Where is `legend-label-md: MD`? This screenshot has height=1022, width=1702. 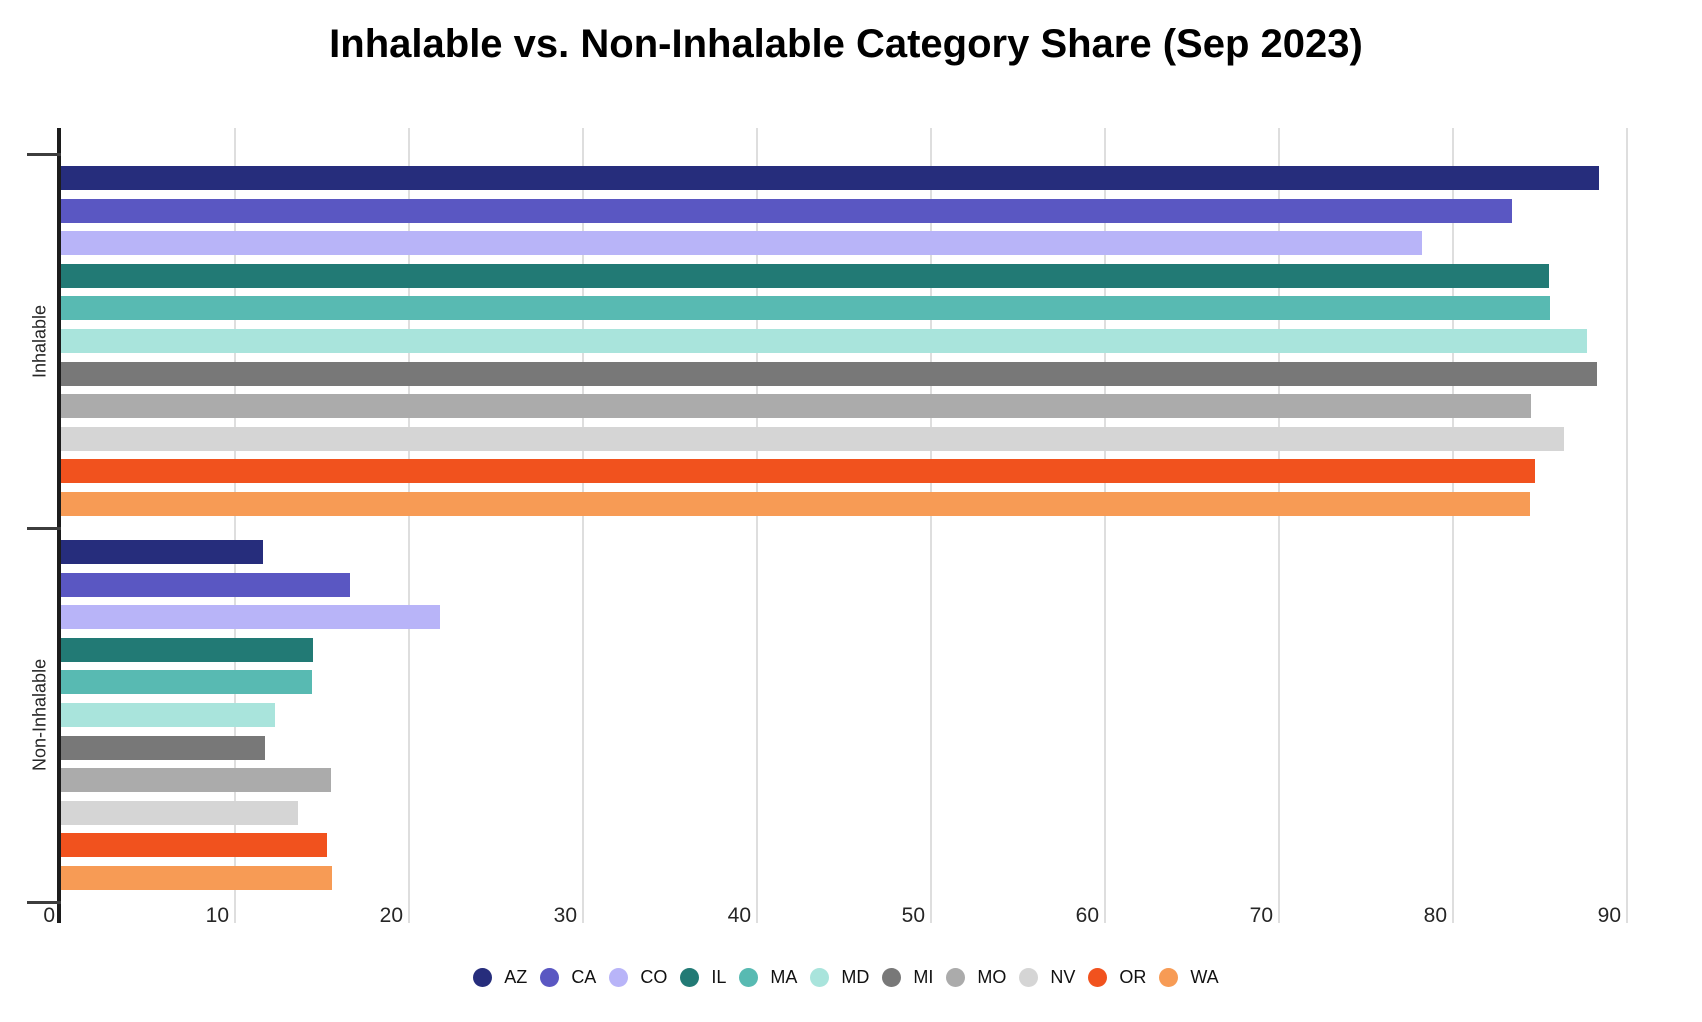 legend-label-md: MD is located at coordinates (855, 976).